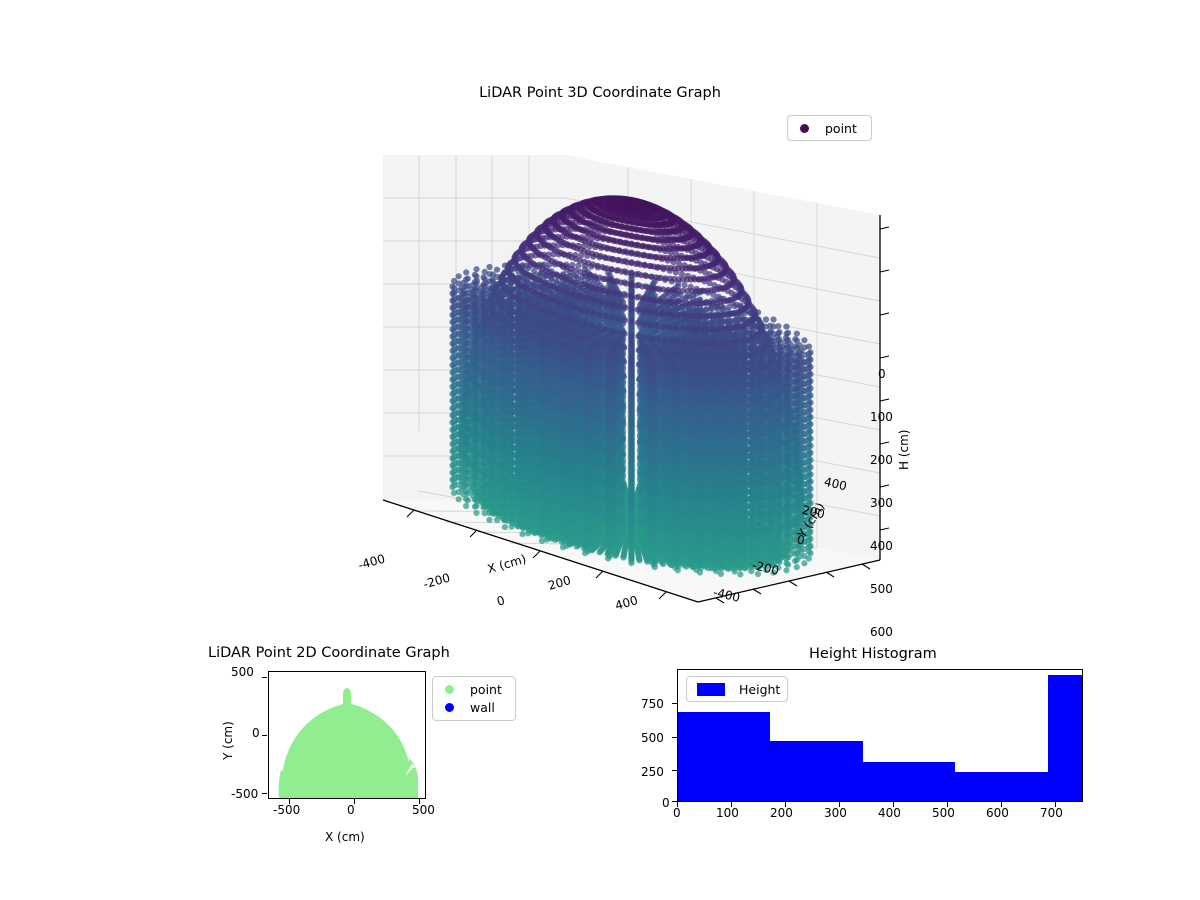 This screenshot has width=1200, height=900. Describe the element at coordinates (600, 93) in the screenshot. I see `panel-3d-title: LiDAR Point 3D Coordinate Graph` at that location.